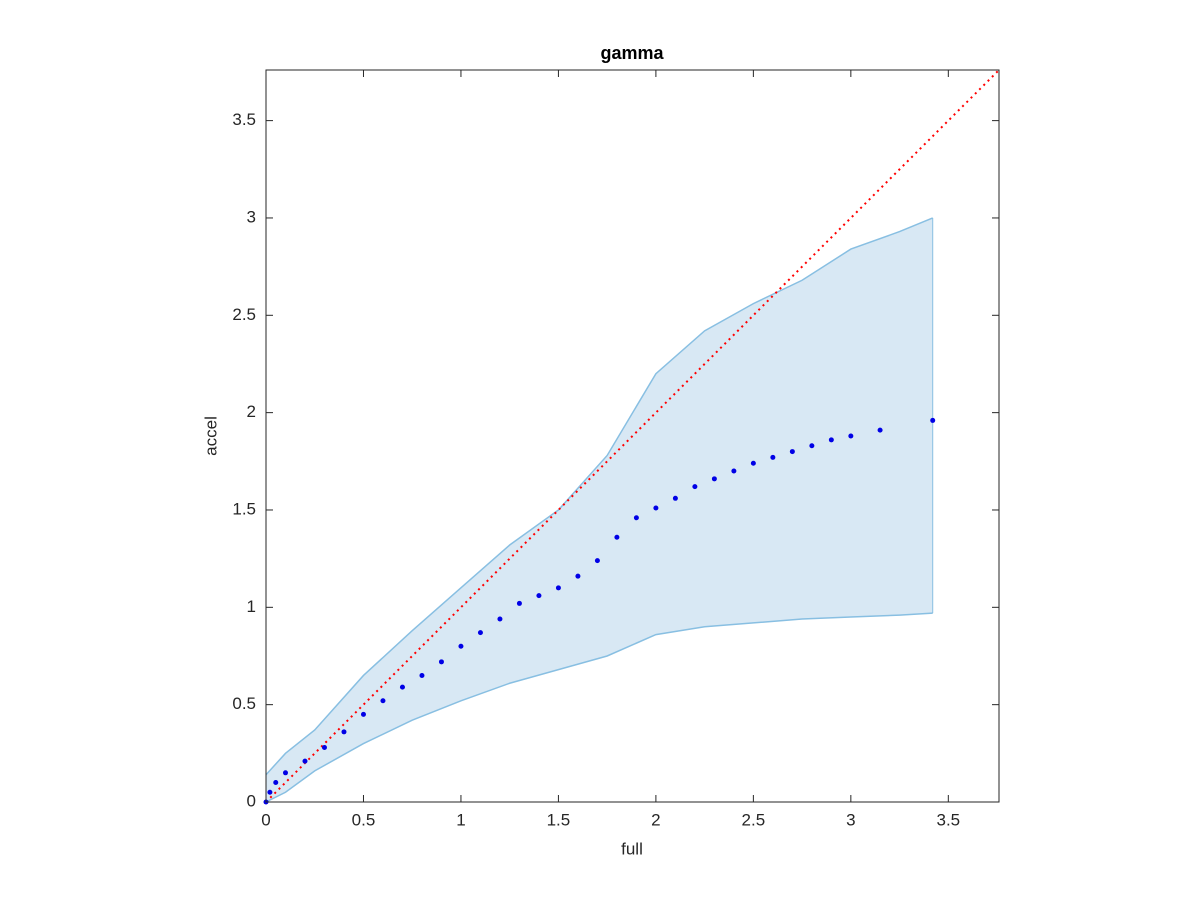 The width and height of the screenshot is (1200, 900). What do you see at coordinates (251, 800) in the screenshot?
I see `y-tick-label: 0` at bounding box center [251, 800].